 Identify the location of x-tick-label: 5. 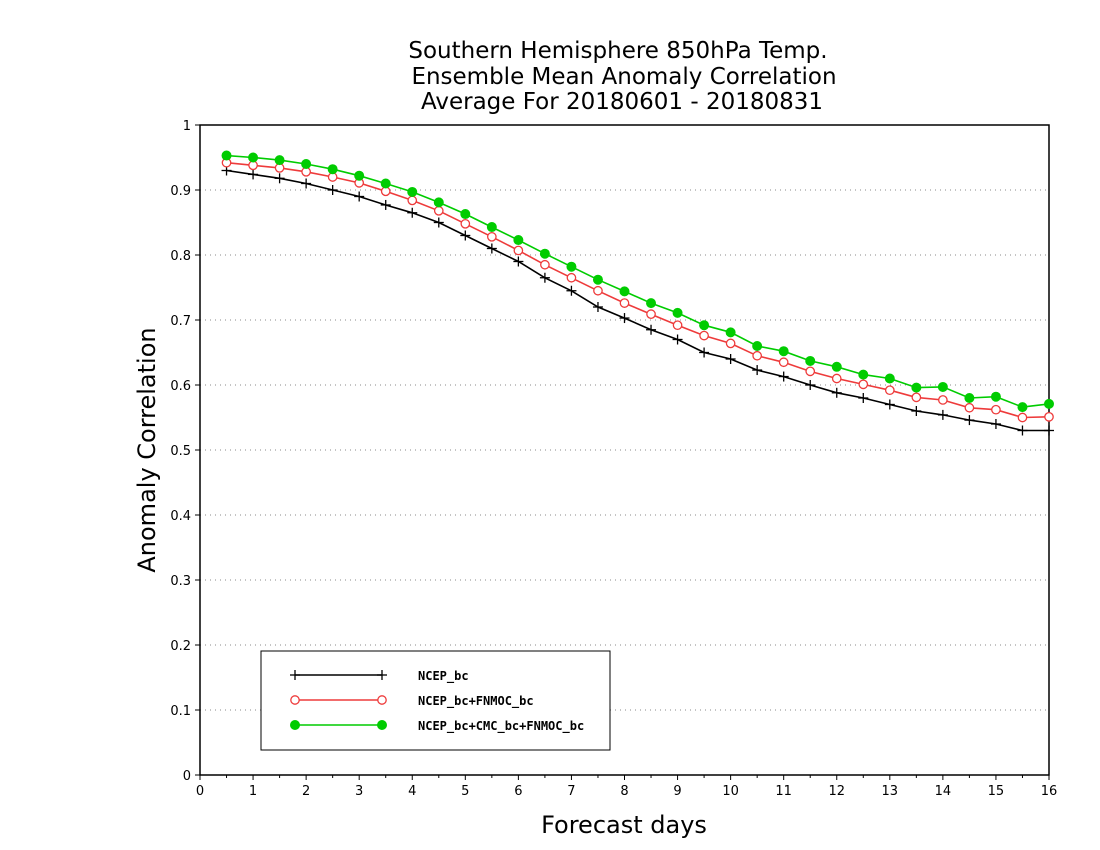
(465, 791).